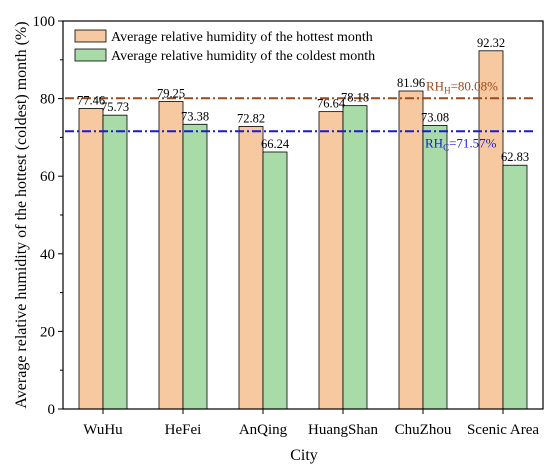  What do you see at coordinates (411, 83) in the screenshot?
I see `data-label: 81.96` at bounding box center [411, 83].